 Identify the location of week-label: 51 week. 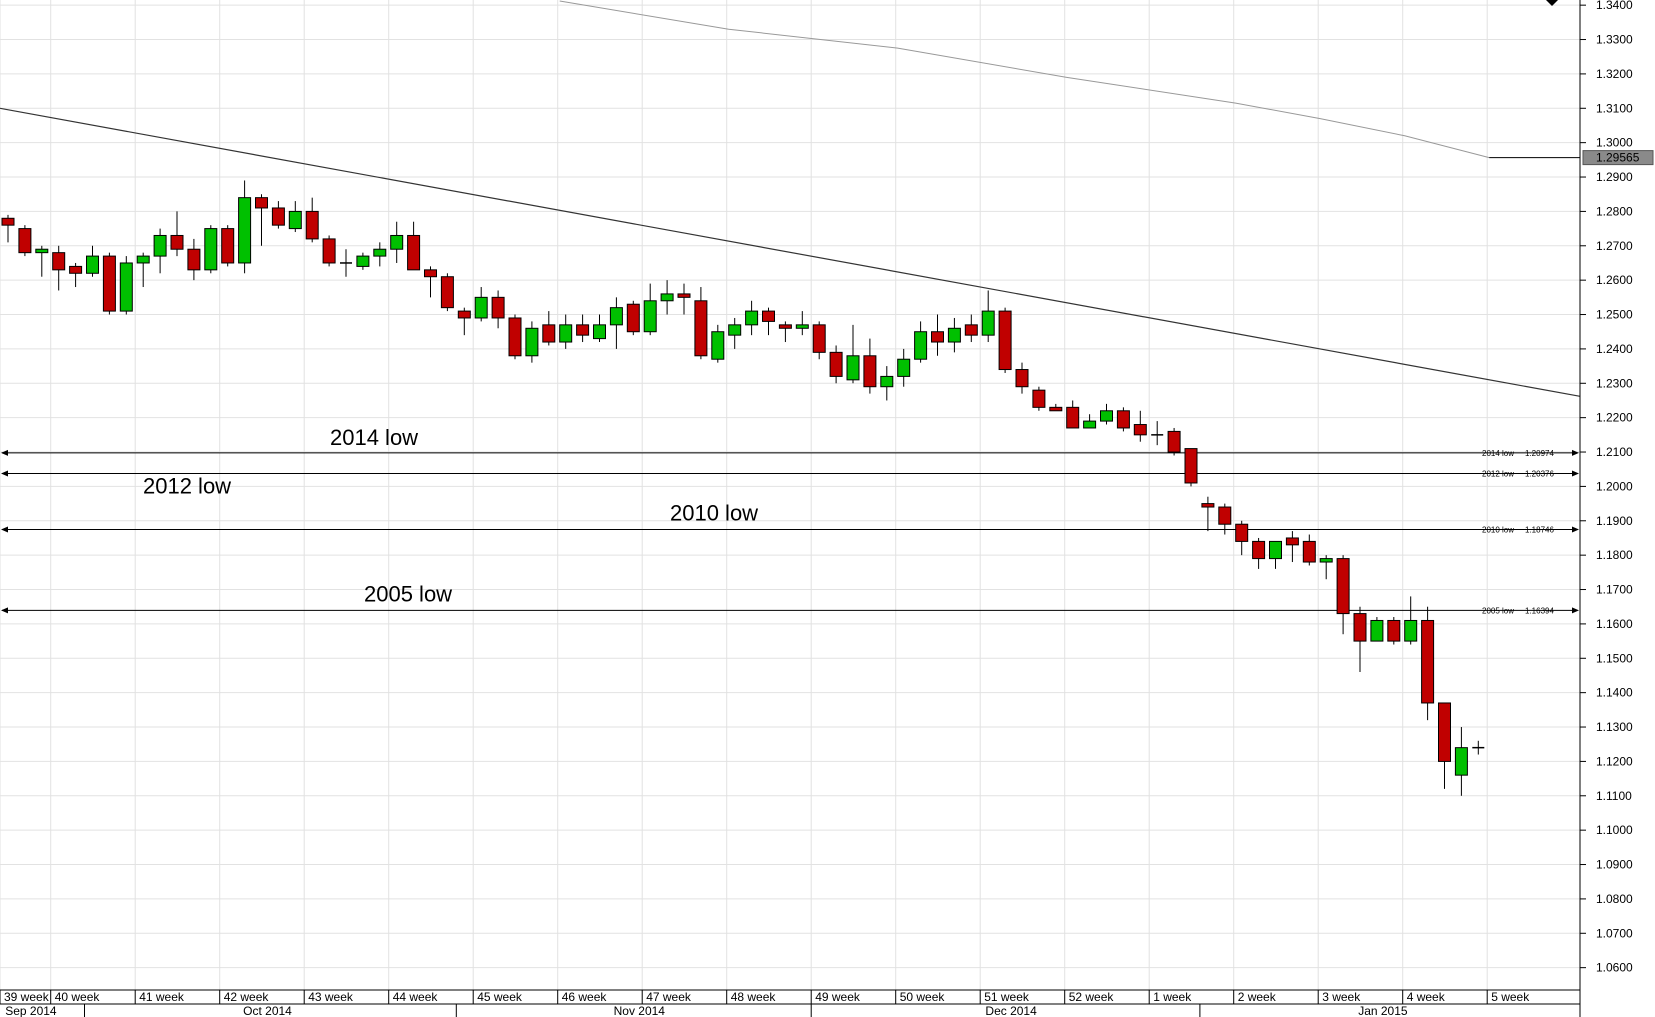
(1007, 997).